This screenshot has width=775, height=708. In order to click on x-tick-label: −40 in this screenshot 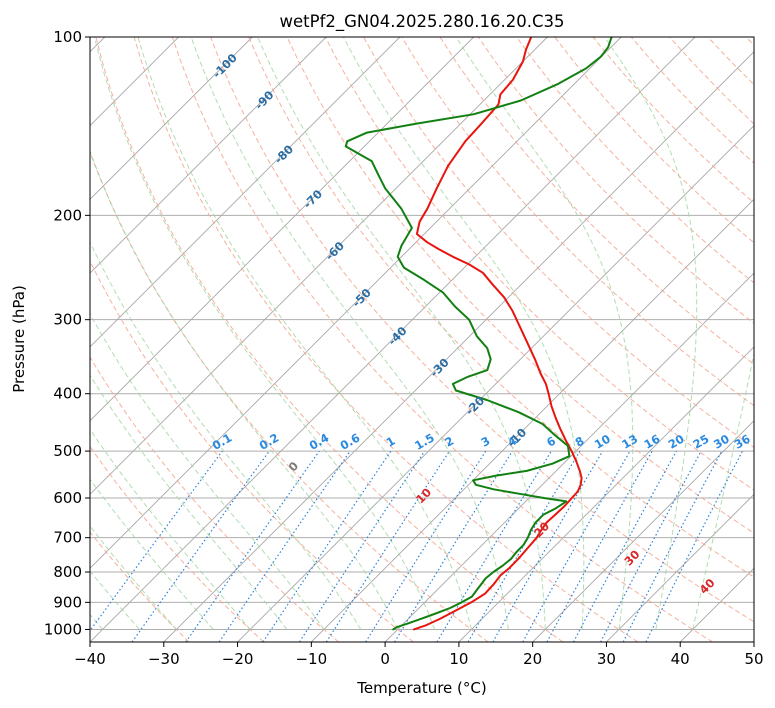, I will do `click(90, 659)`.